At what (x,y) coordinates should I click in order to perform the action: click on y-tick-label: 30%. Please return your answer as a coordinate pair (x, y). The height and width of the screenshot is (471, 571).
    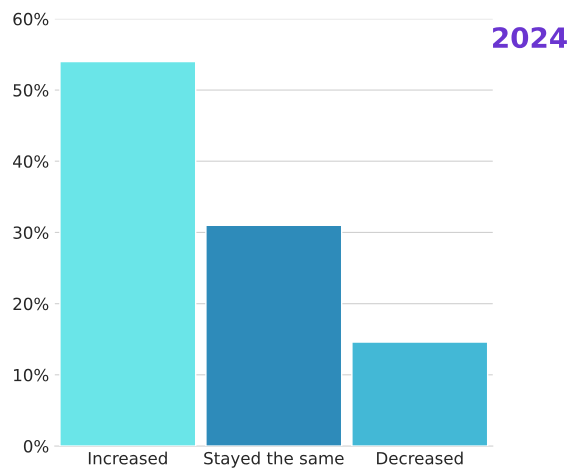
    Looking at the image, I should click on (30, 233).